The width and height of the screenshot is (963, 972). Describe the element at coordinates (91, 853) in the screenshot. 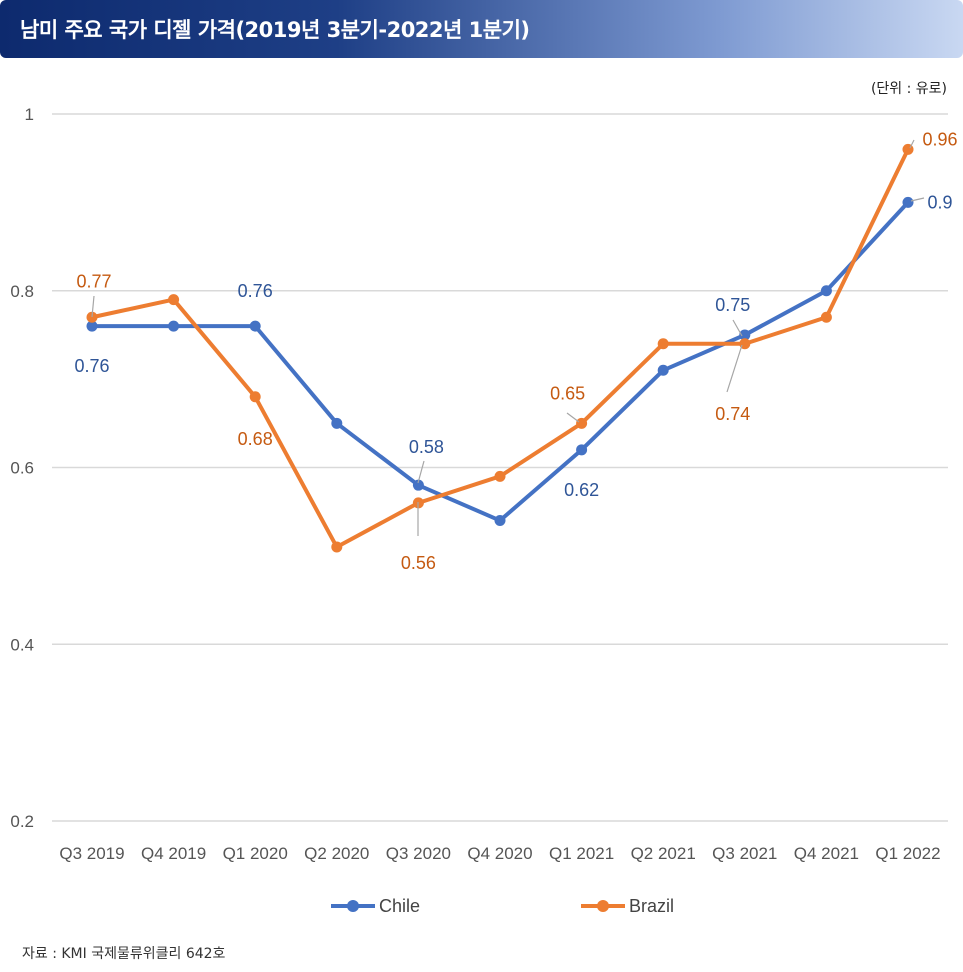

I see `x-tick-label: Q3 2019` at that location.